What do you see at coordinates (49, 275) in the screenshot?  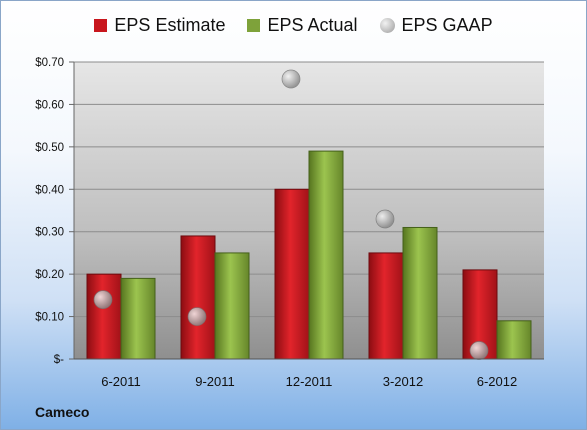 I see `y-tick-label: $0.20` at bounding box center [49, 275].